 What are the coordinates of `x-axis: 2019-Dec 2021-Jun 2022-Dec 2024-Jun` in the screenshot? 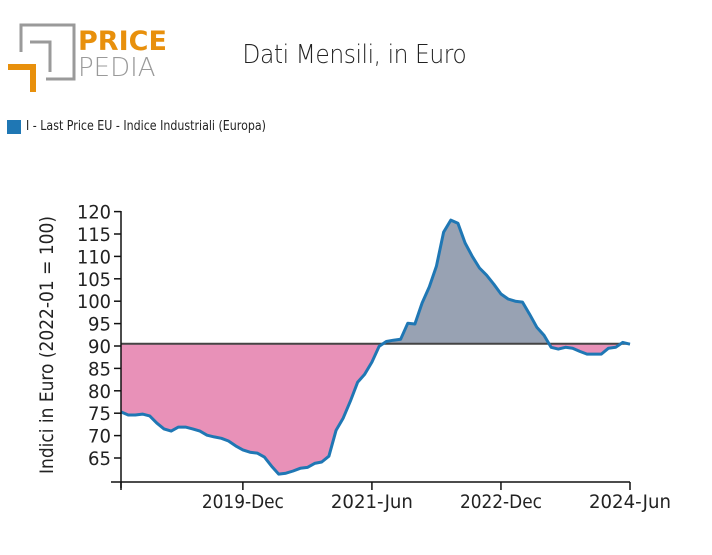 It's located at (391, 497).